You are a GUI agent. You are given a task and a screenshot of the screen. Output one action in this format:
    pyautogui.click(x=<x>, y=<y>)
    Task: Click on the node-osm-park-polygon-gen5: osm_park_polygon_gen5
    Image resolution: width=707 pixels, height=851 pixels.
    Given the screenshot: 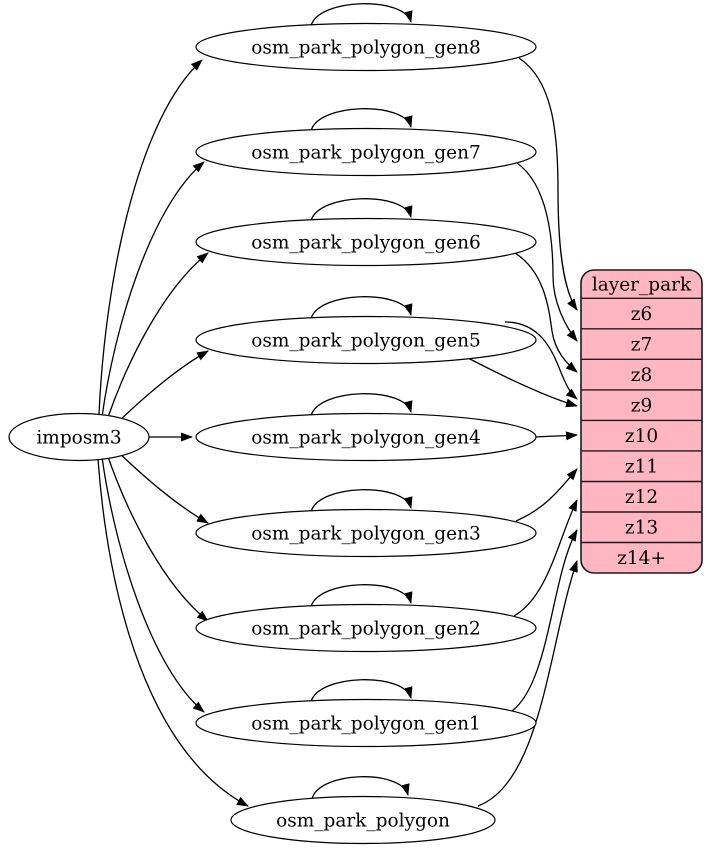 What is the action you would take?
    pyautogui.click(x=366, y=340)
    